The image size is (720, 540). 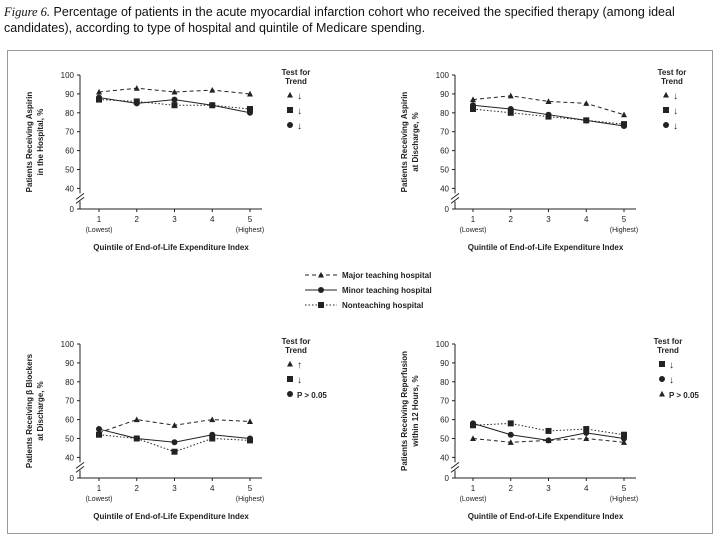 What do you see at coordinates (69, 151) in the screenshot?
I see `y-tick-label: 60` at bounding box center [69, 151].